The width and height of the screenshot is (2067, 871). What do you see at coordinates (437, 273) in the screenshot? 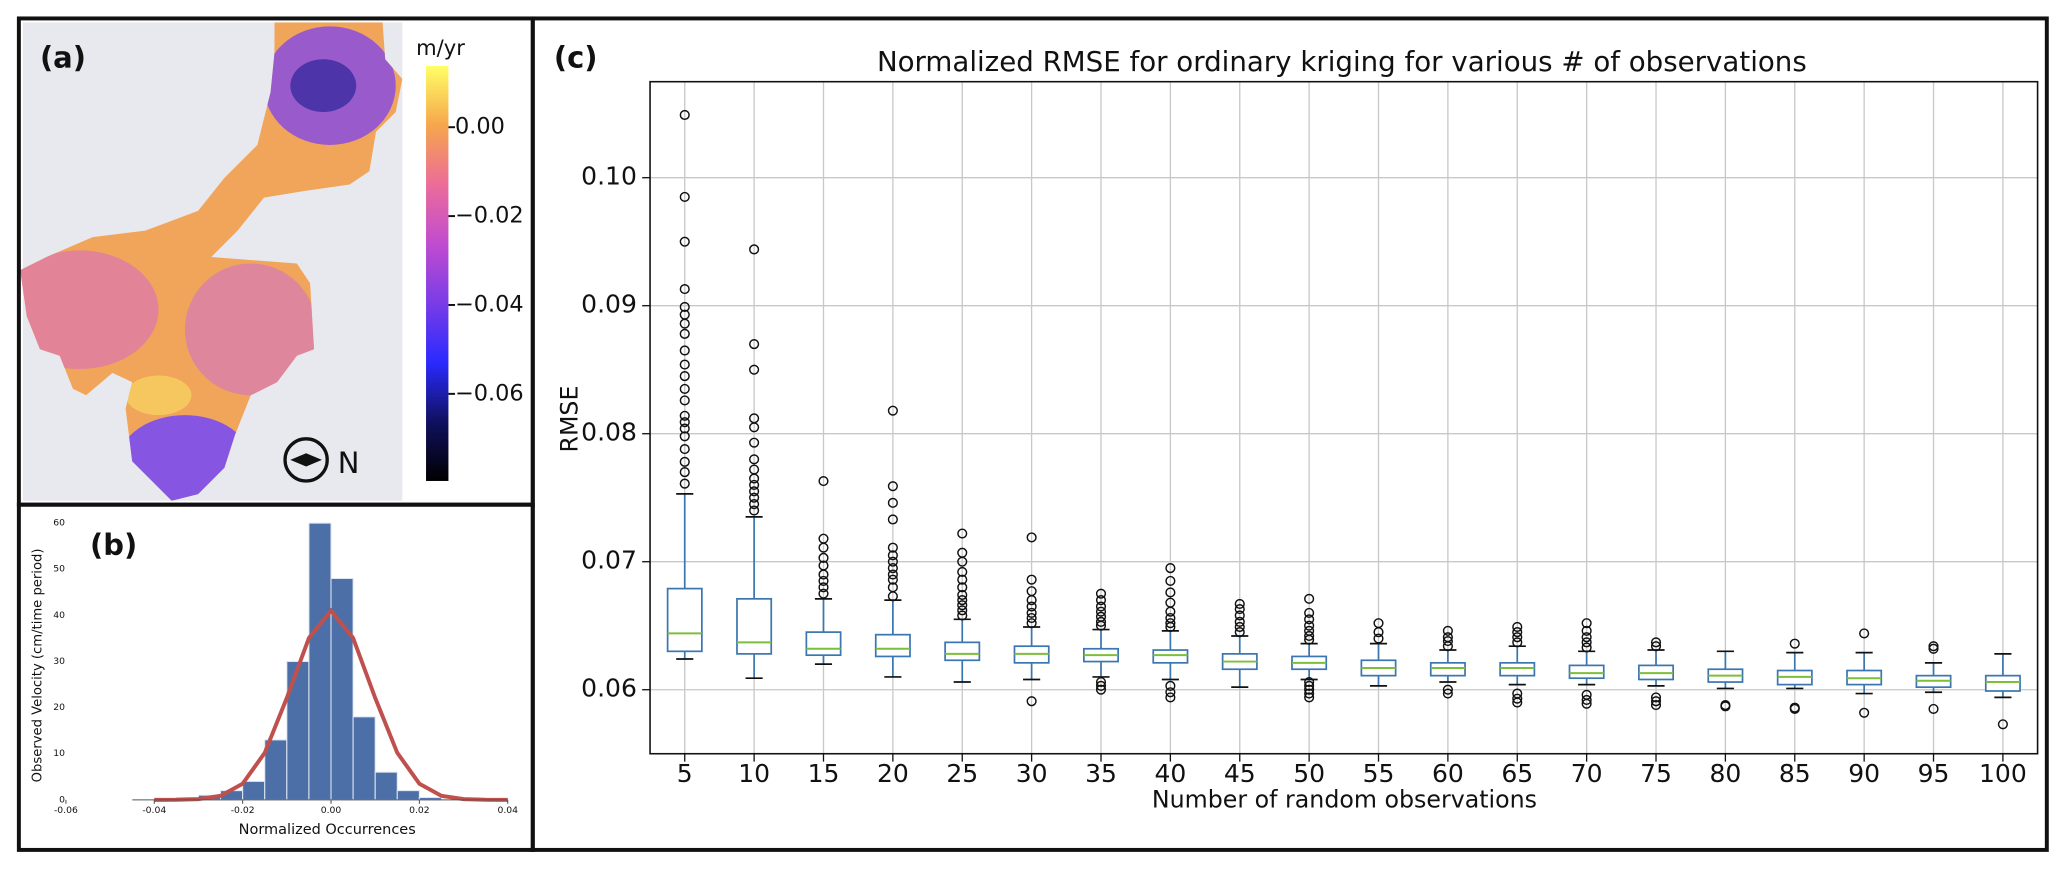
I see `colorbar` at bounding box center [437, 273].